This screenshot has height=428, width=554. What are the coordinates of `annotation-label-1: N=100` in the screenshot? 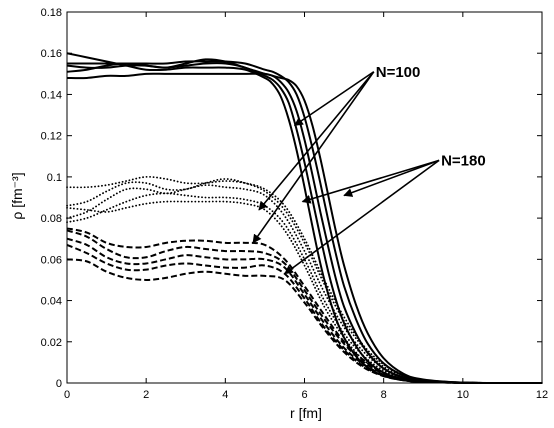 It's located at (398, 72).